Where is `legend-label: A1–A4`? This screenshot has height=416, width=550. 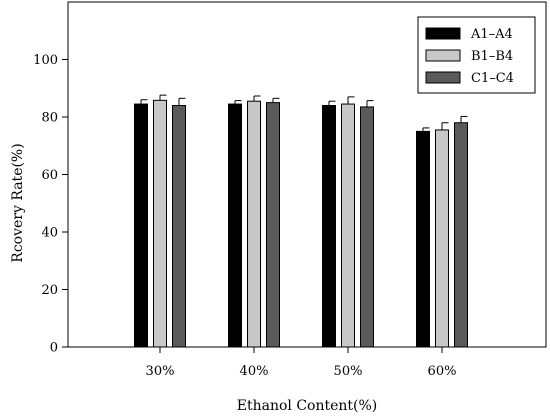
legend-label: A1–A4 is located at coordinates (491, 34).